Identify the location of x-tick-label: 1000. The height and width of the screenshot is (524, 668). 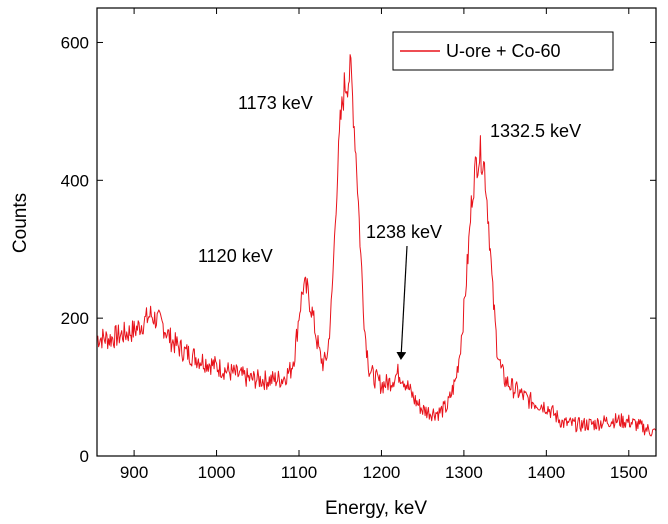
(217, 472).